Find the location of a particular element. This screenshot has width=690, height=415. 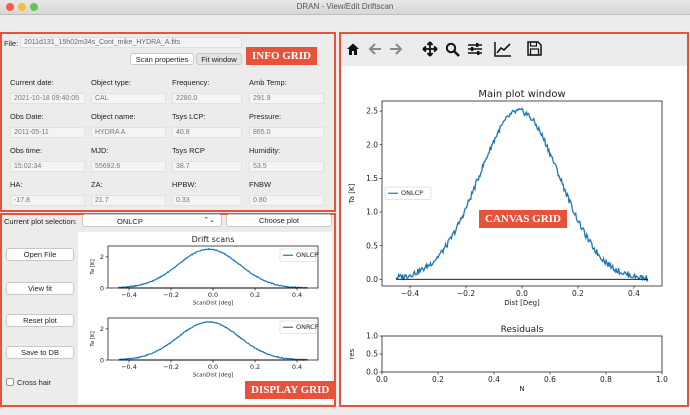

choose-plot-button: Choose plot is located at coordinates (279, 220).